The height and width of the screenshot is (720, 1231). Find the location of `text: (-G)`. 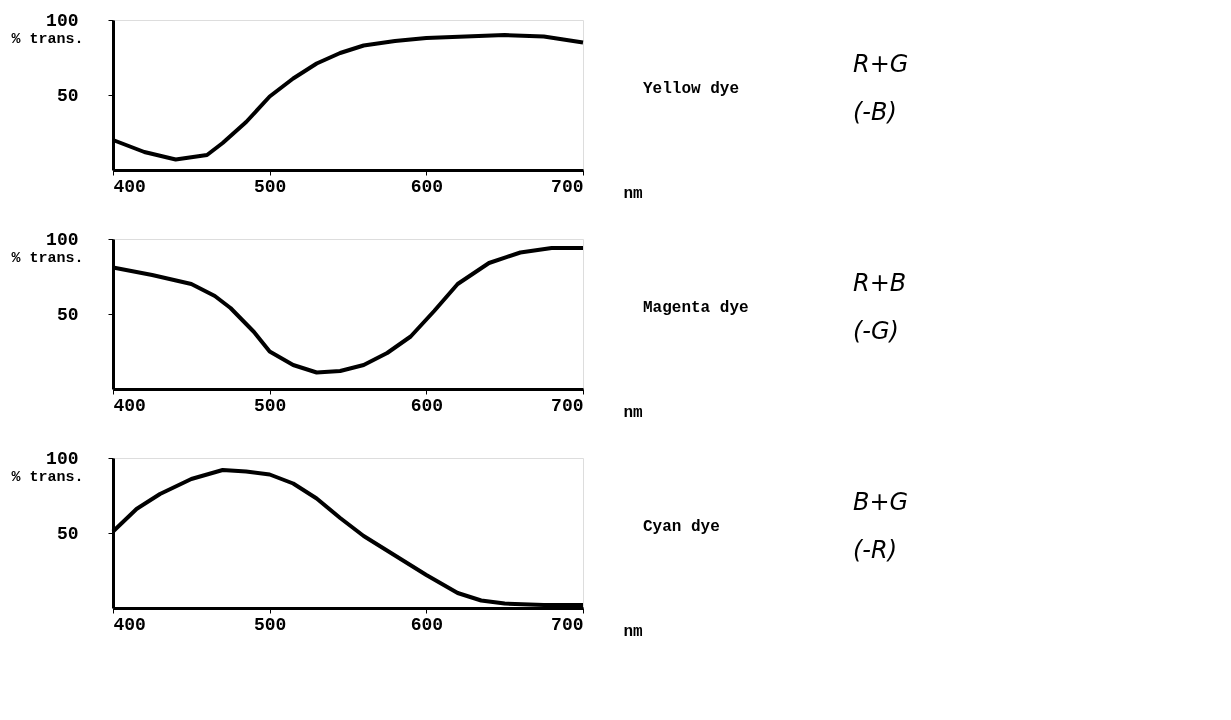

text: (-G) is located at coordinates (876, 331).